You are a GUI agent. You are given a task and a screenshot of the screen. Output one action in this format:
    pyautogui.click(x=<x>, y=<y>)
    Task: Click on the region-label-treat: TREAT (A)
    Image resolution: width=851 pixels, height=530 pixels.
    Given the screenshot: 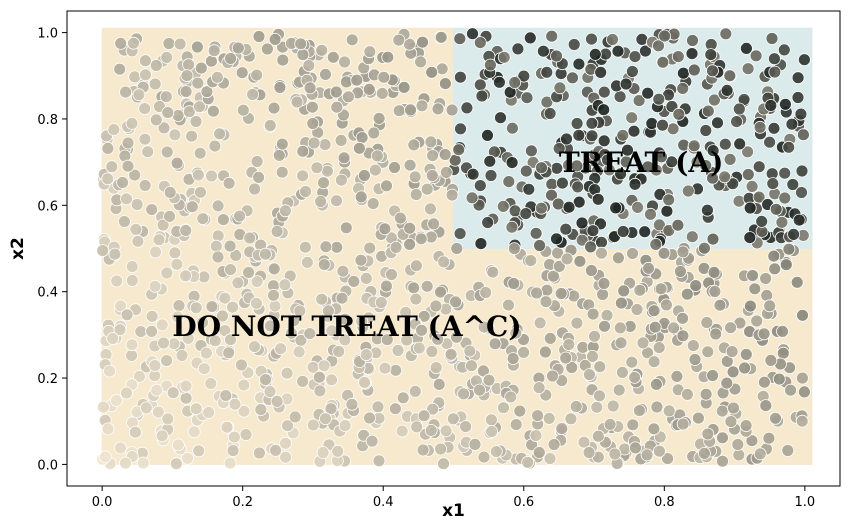 What is the action you would take?
    pyautogui.click(x=641, y=162)
    